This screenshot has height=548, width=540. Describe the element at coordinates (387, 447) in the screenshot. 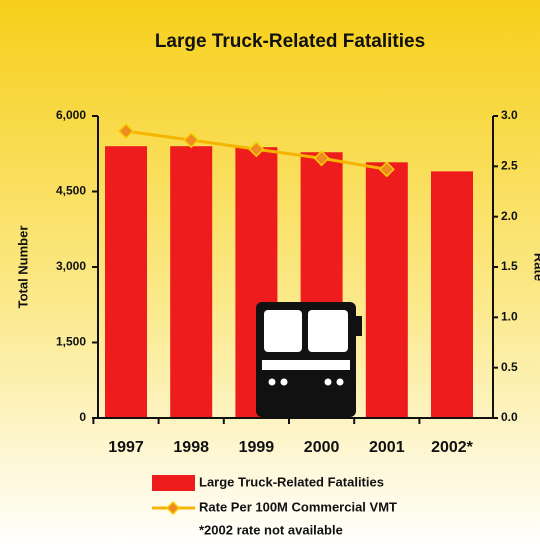

I see `x-tick-label: 2001` at that location.